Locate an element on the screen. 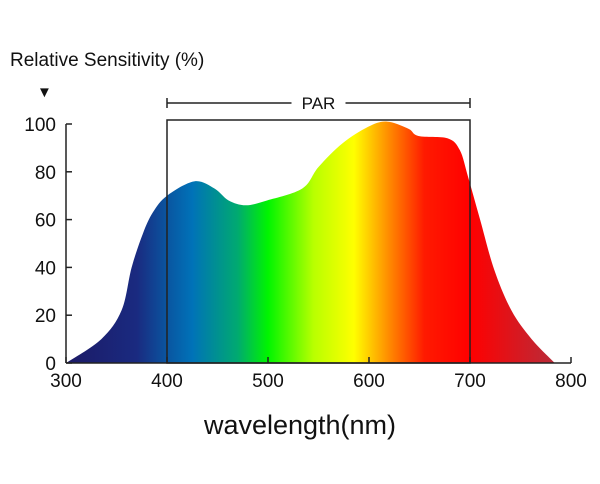 The image size is (600, 484). y-tick-label: 40 is located at coordinates (45, 268).